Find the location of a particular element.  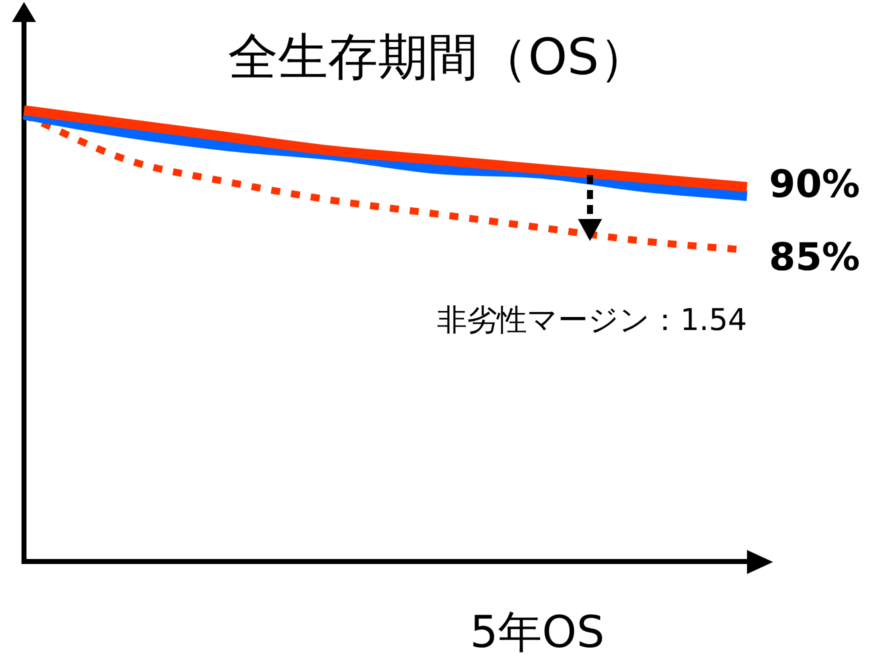

text: 90% is located at coordinates (814, 184).